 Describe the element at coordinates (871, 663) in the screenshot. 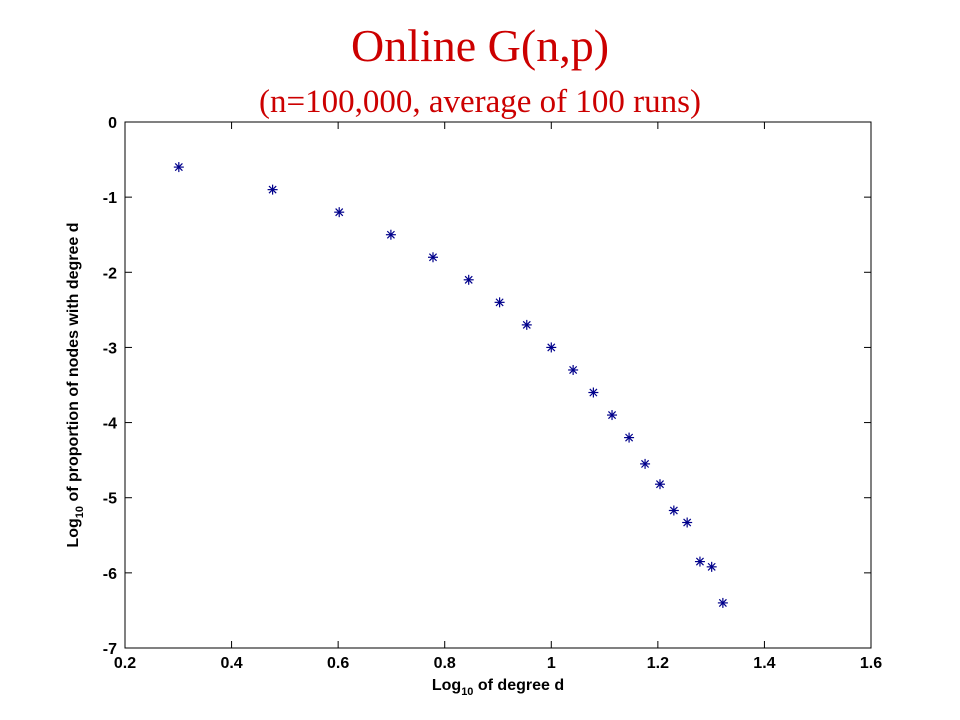

I see `x-tick-label: 1.6` at that location.